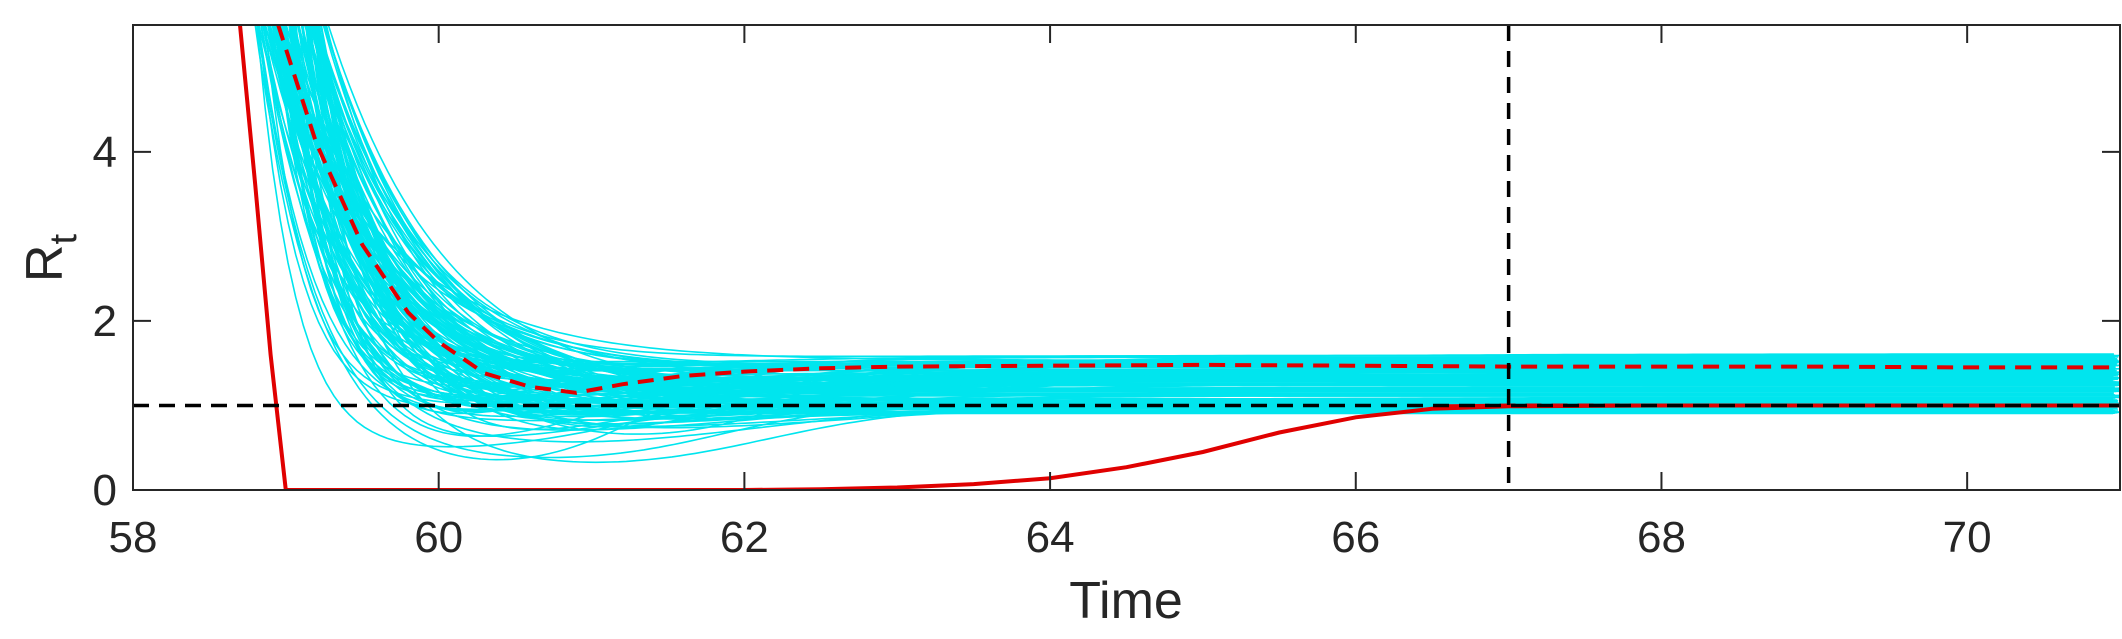 This screenshot has width=2122, height=639. Describe the element at coordinates (1126, 601) in the screenshot. I see `x-axis-label: Time` at that location.